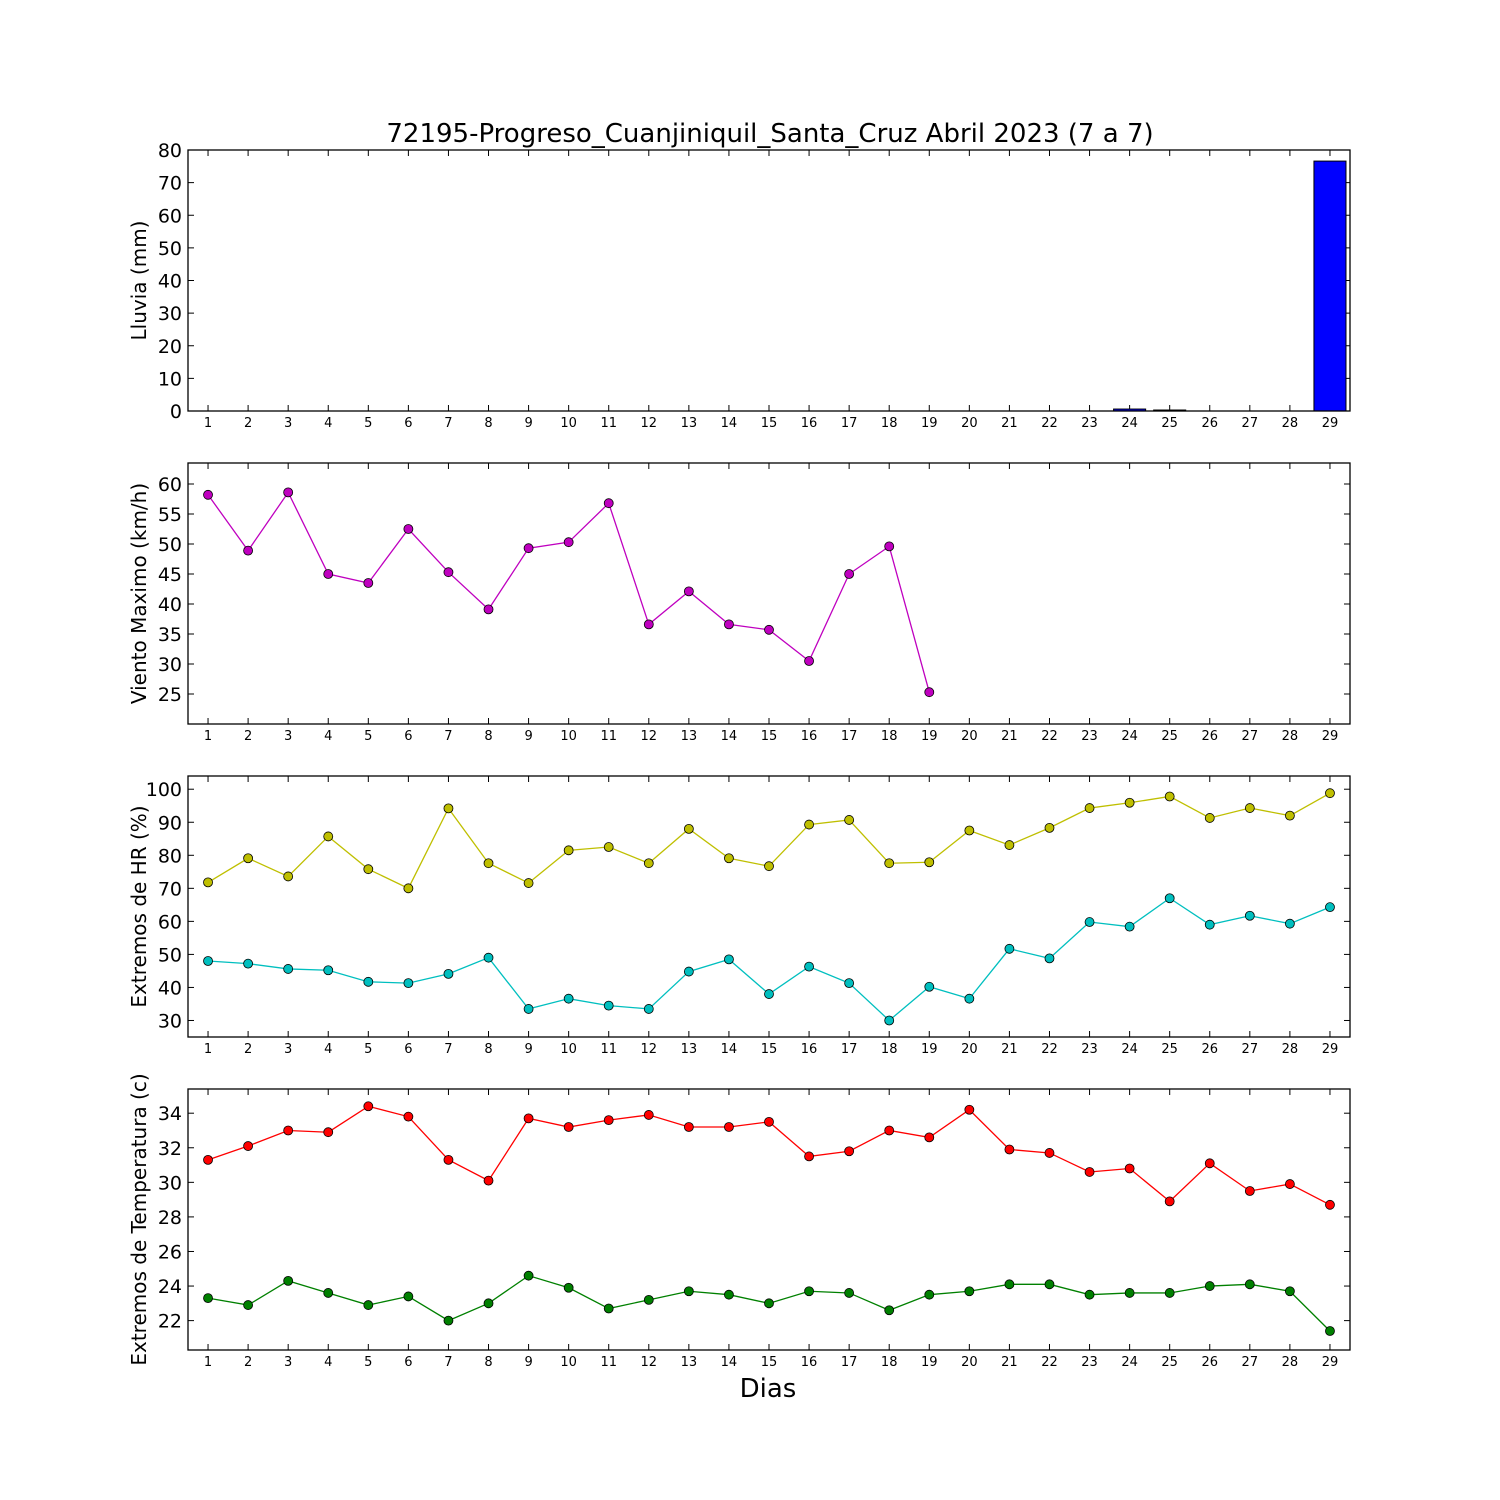 This screenshot has width=1500, height=1500. What do you see at coordinates (689, 736) in the screenshot?
I see `x-tick-label: 13` at bounding box center [689, 736].